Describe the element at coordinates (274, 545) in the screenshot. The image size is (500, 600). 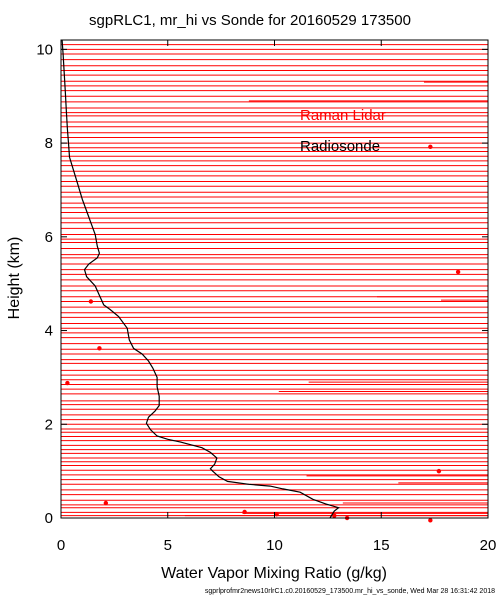
I see `x-tick-label-2: 10` at that location.